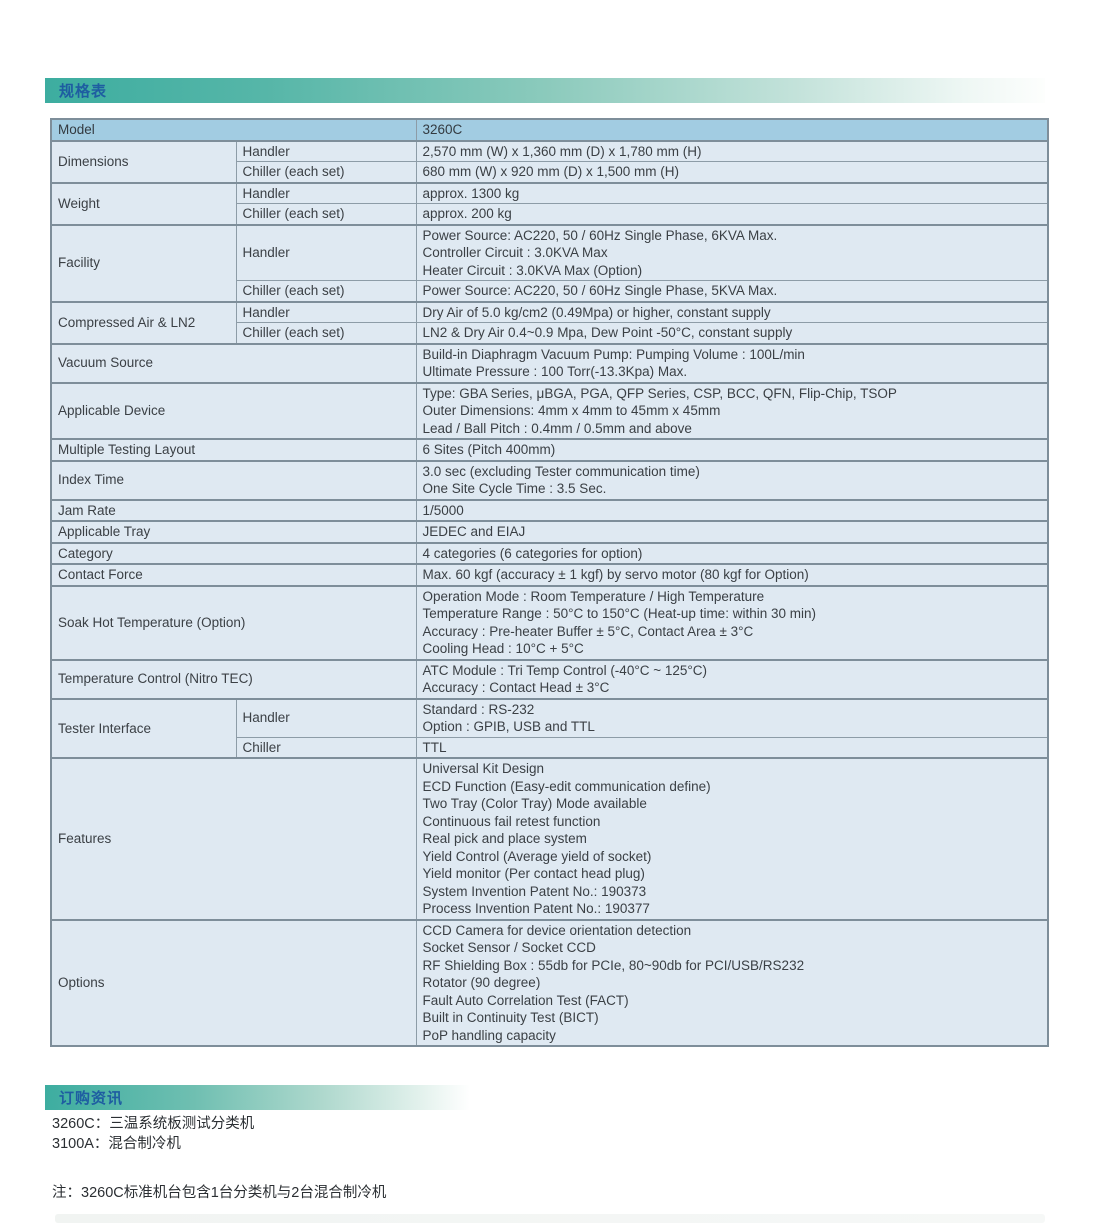 The image size is (1102, 1223). What do you see at coordinates (233, 574) in the screenshot?
I see `spec-label: Contact Force` at bounding box center [233, 574].